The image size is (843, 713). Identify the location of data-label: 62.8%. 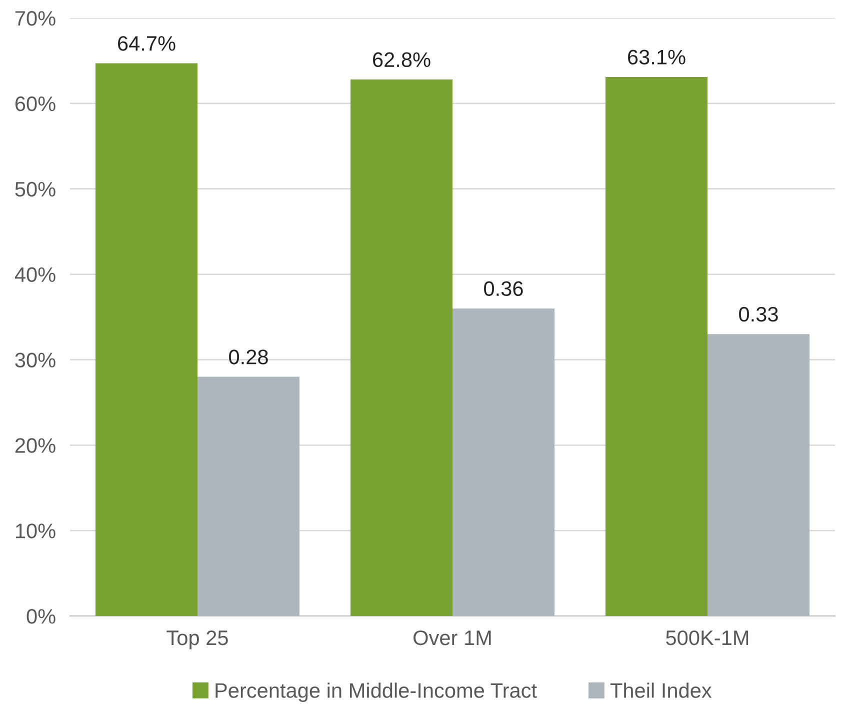
(401, 60).